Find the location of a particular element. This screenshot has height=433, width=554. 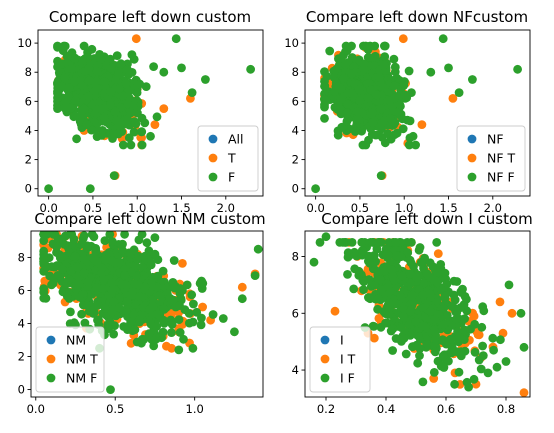

legend: NF NF T NF F is located at coordinates (491, 158).